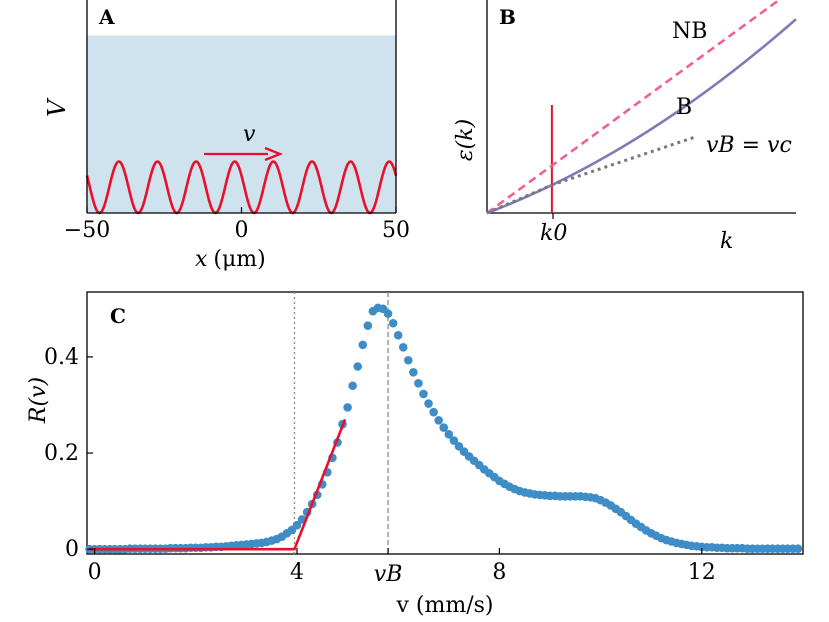 The image size is (829, 622). I want to click on series-b-line, so click(641, 116).